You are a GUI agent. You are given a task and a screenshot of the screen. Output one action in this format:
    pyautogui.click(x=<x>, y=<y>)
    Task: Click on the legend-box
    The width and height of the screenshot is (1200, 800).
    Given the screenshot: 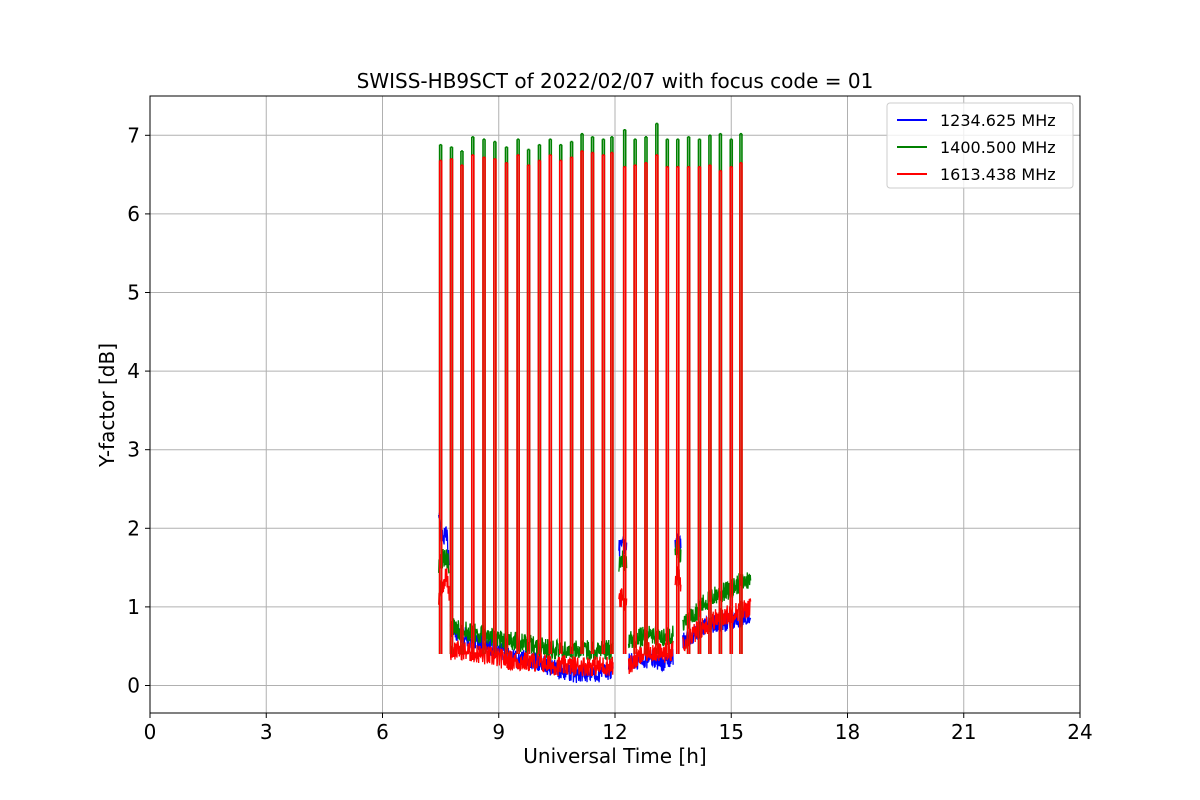 What is the action you would take?
    pyautogui.click(x=980, y=145)
    